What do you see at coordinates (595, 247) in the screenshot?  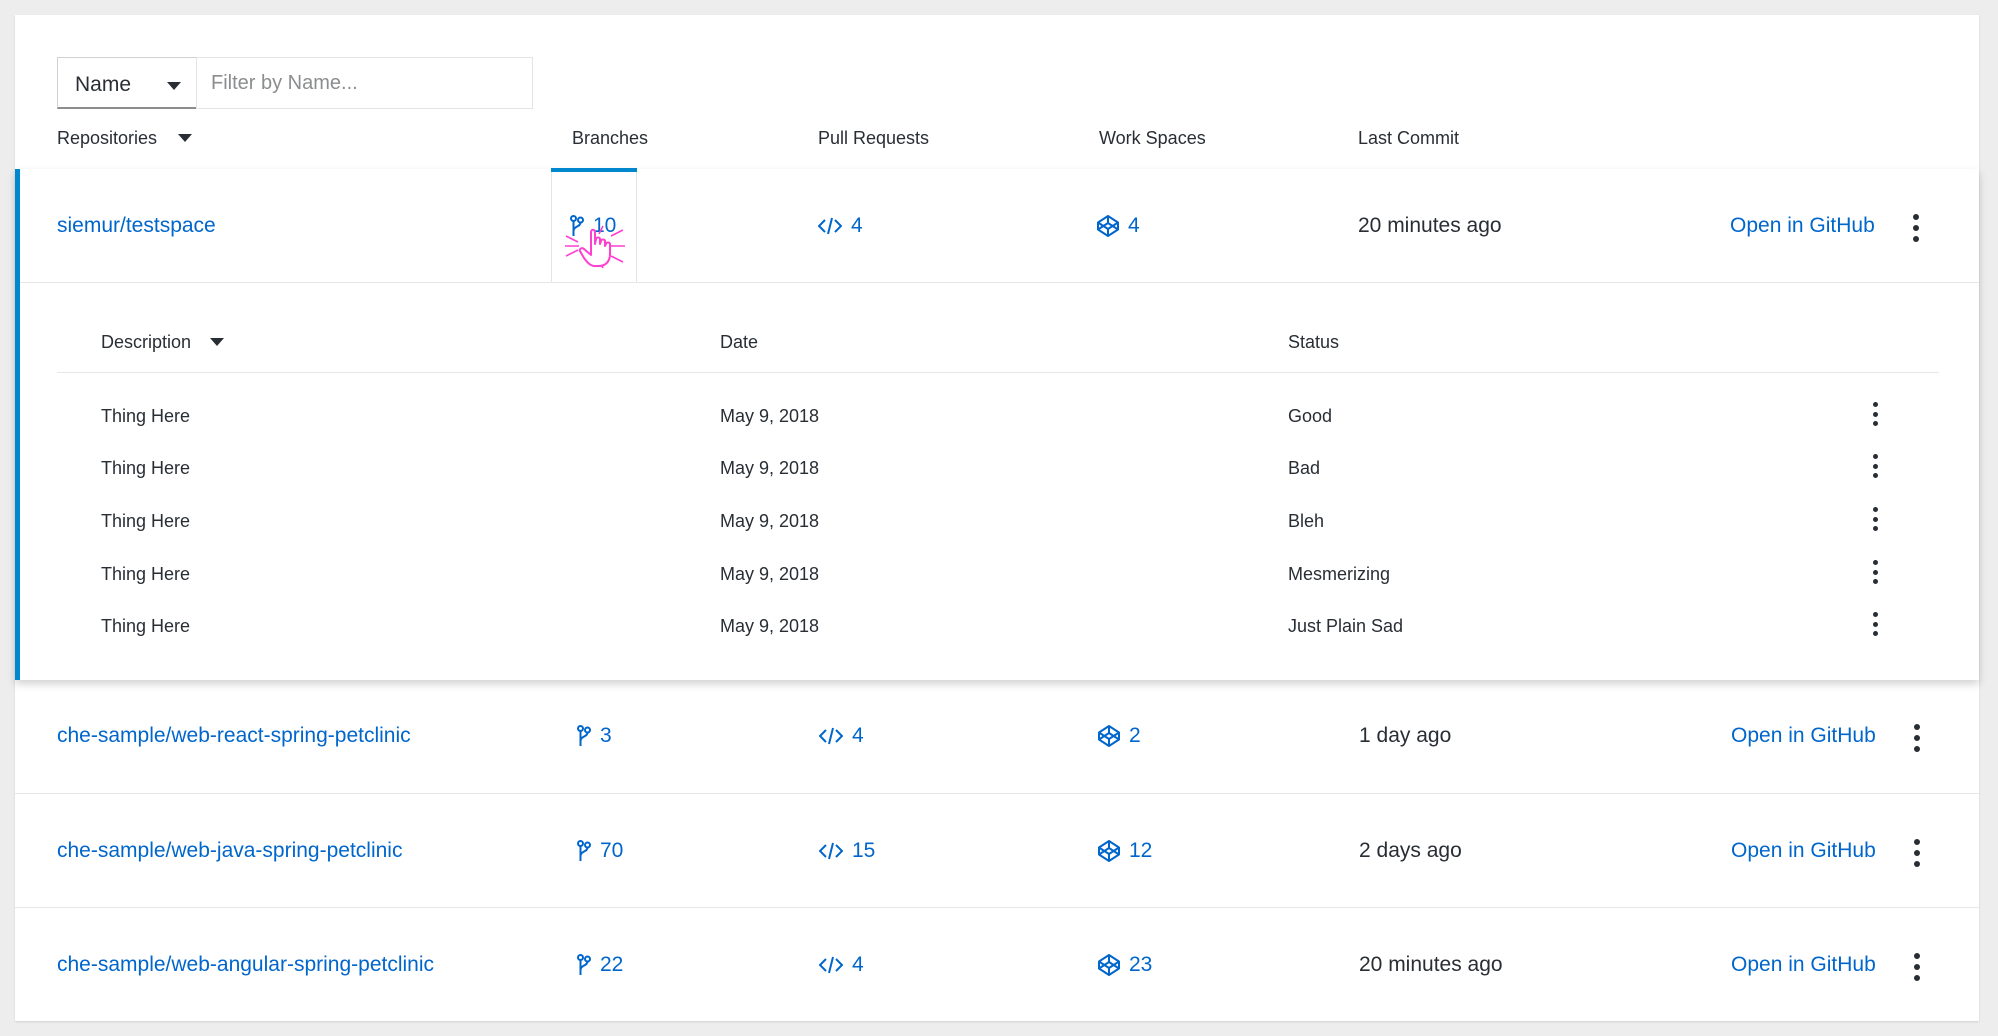 I see `hand-pointer-cursor-icon` at bounding box center [595, 247].